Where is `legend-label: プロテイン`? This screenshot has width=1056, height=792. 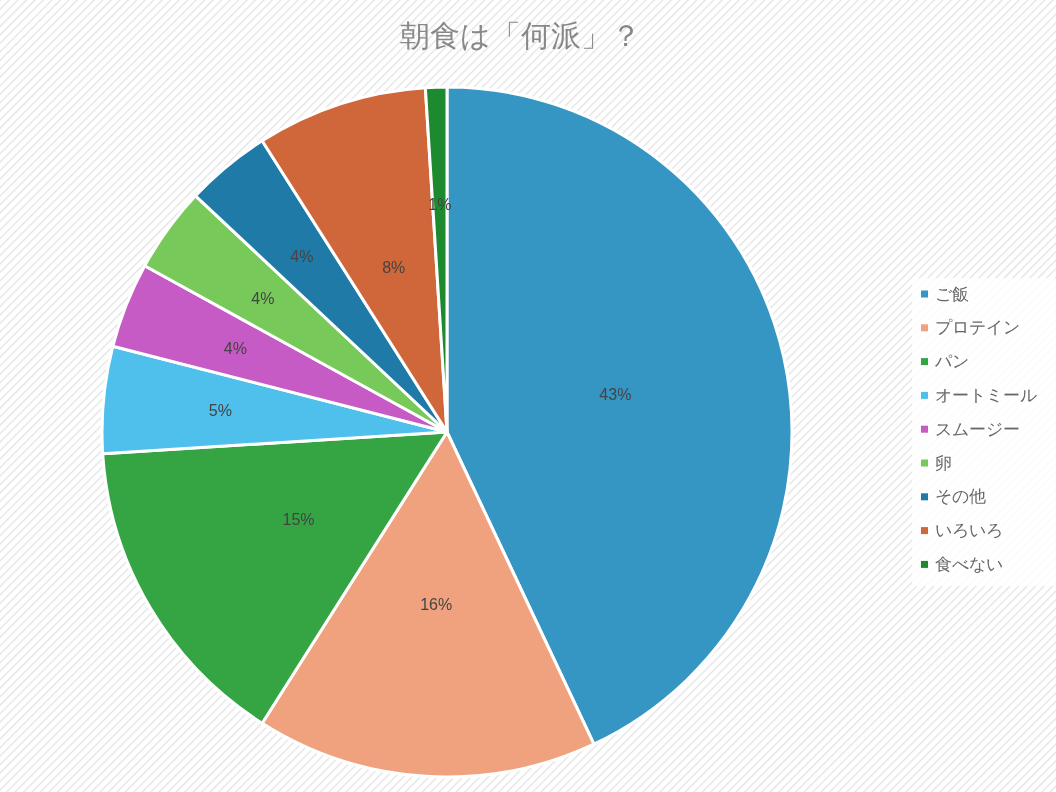
legend-label: プロテイン is located at coordinates (977, 328).